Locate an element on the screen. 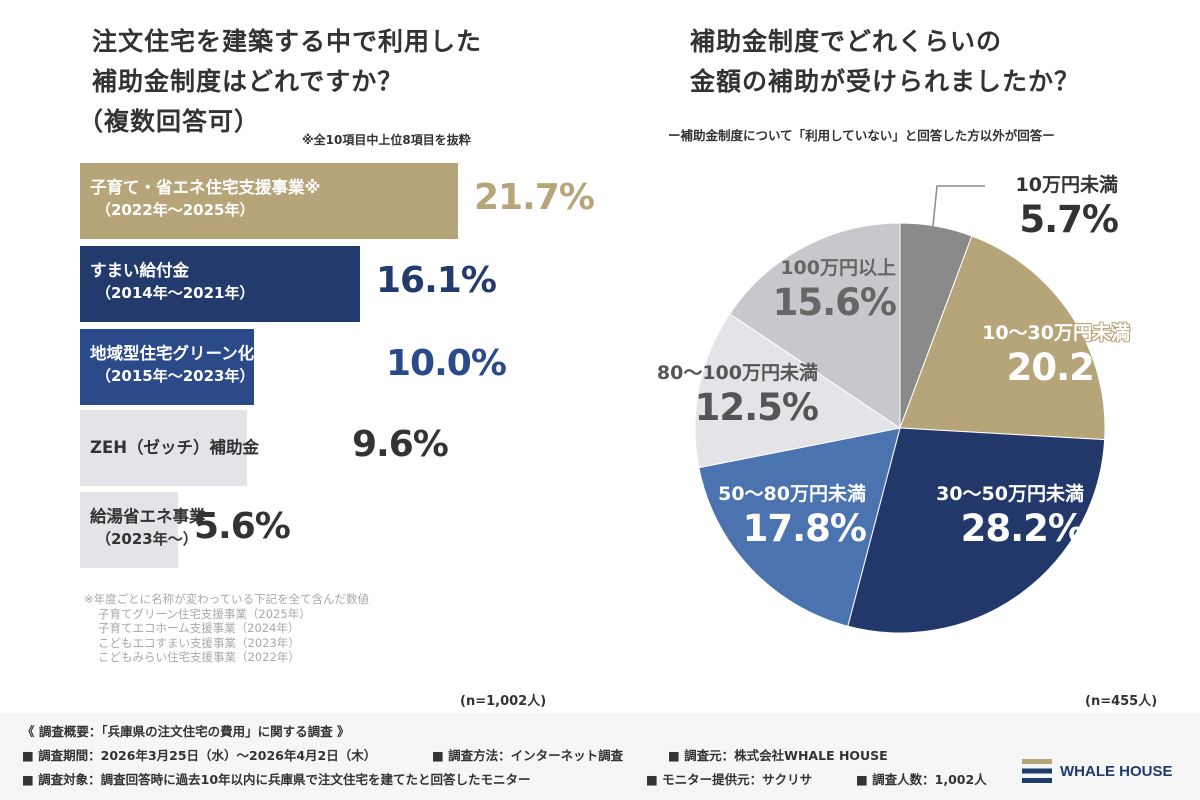 The height and width of the screenshot is (800, 1200). bar-label-line-1: ZEH（ゼッチ）補助金 is located at coordinates (175, 447).